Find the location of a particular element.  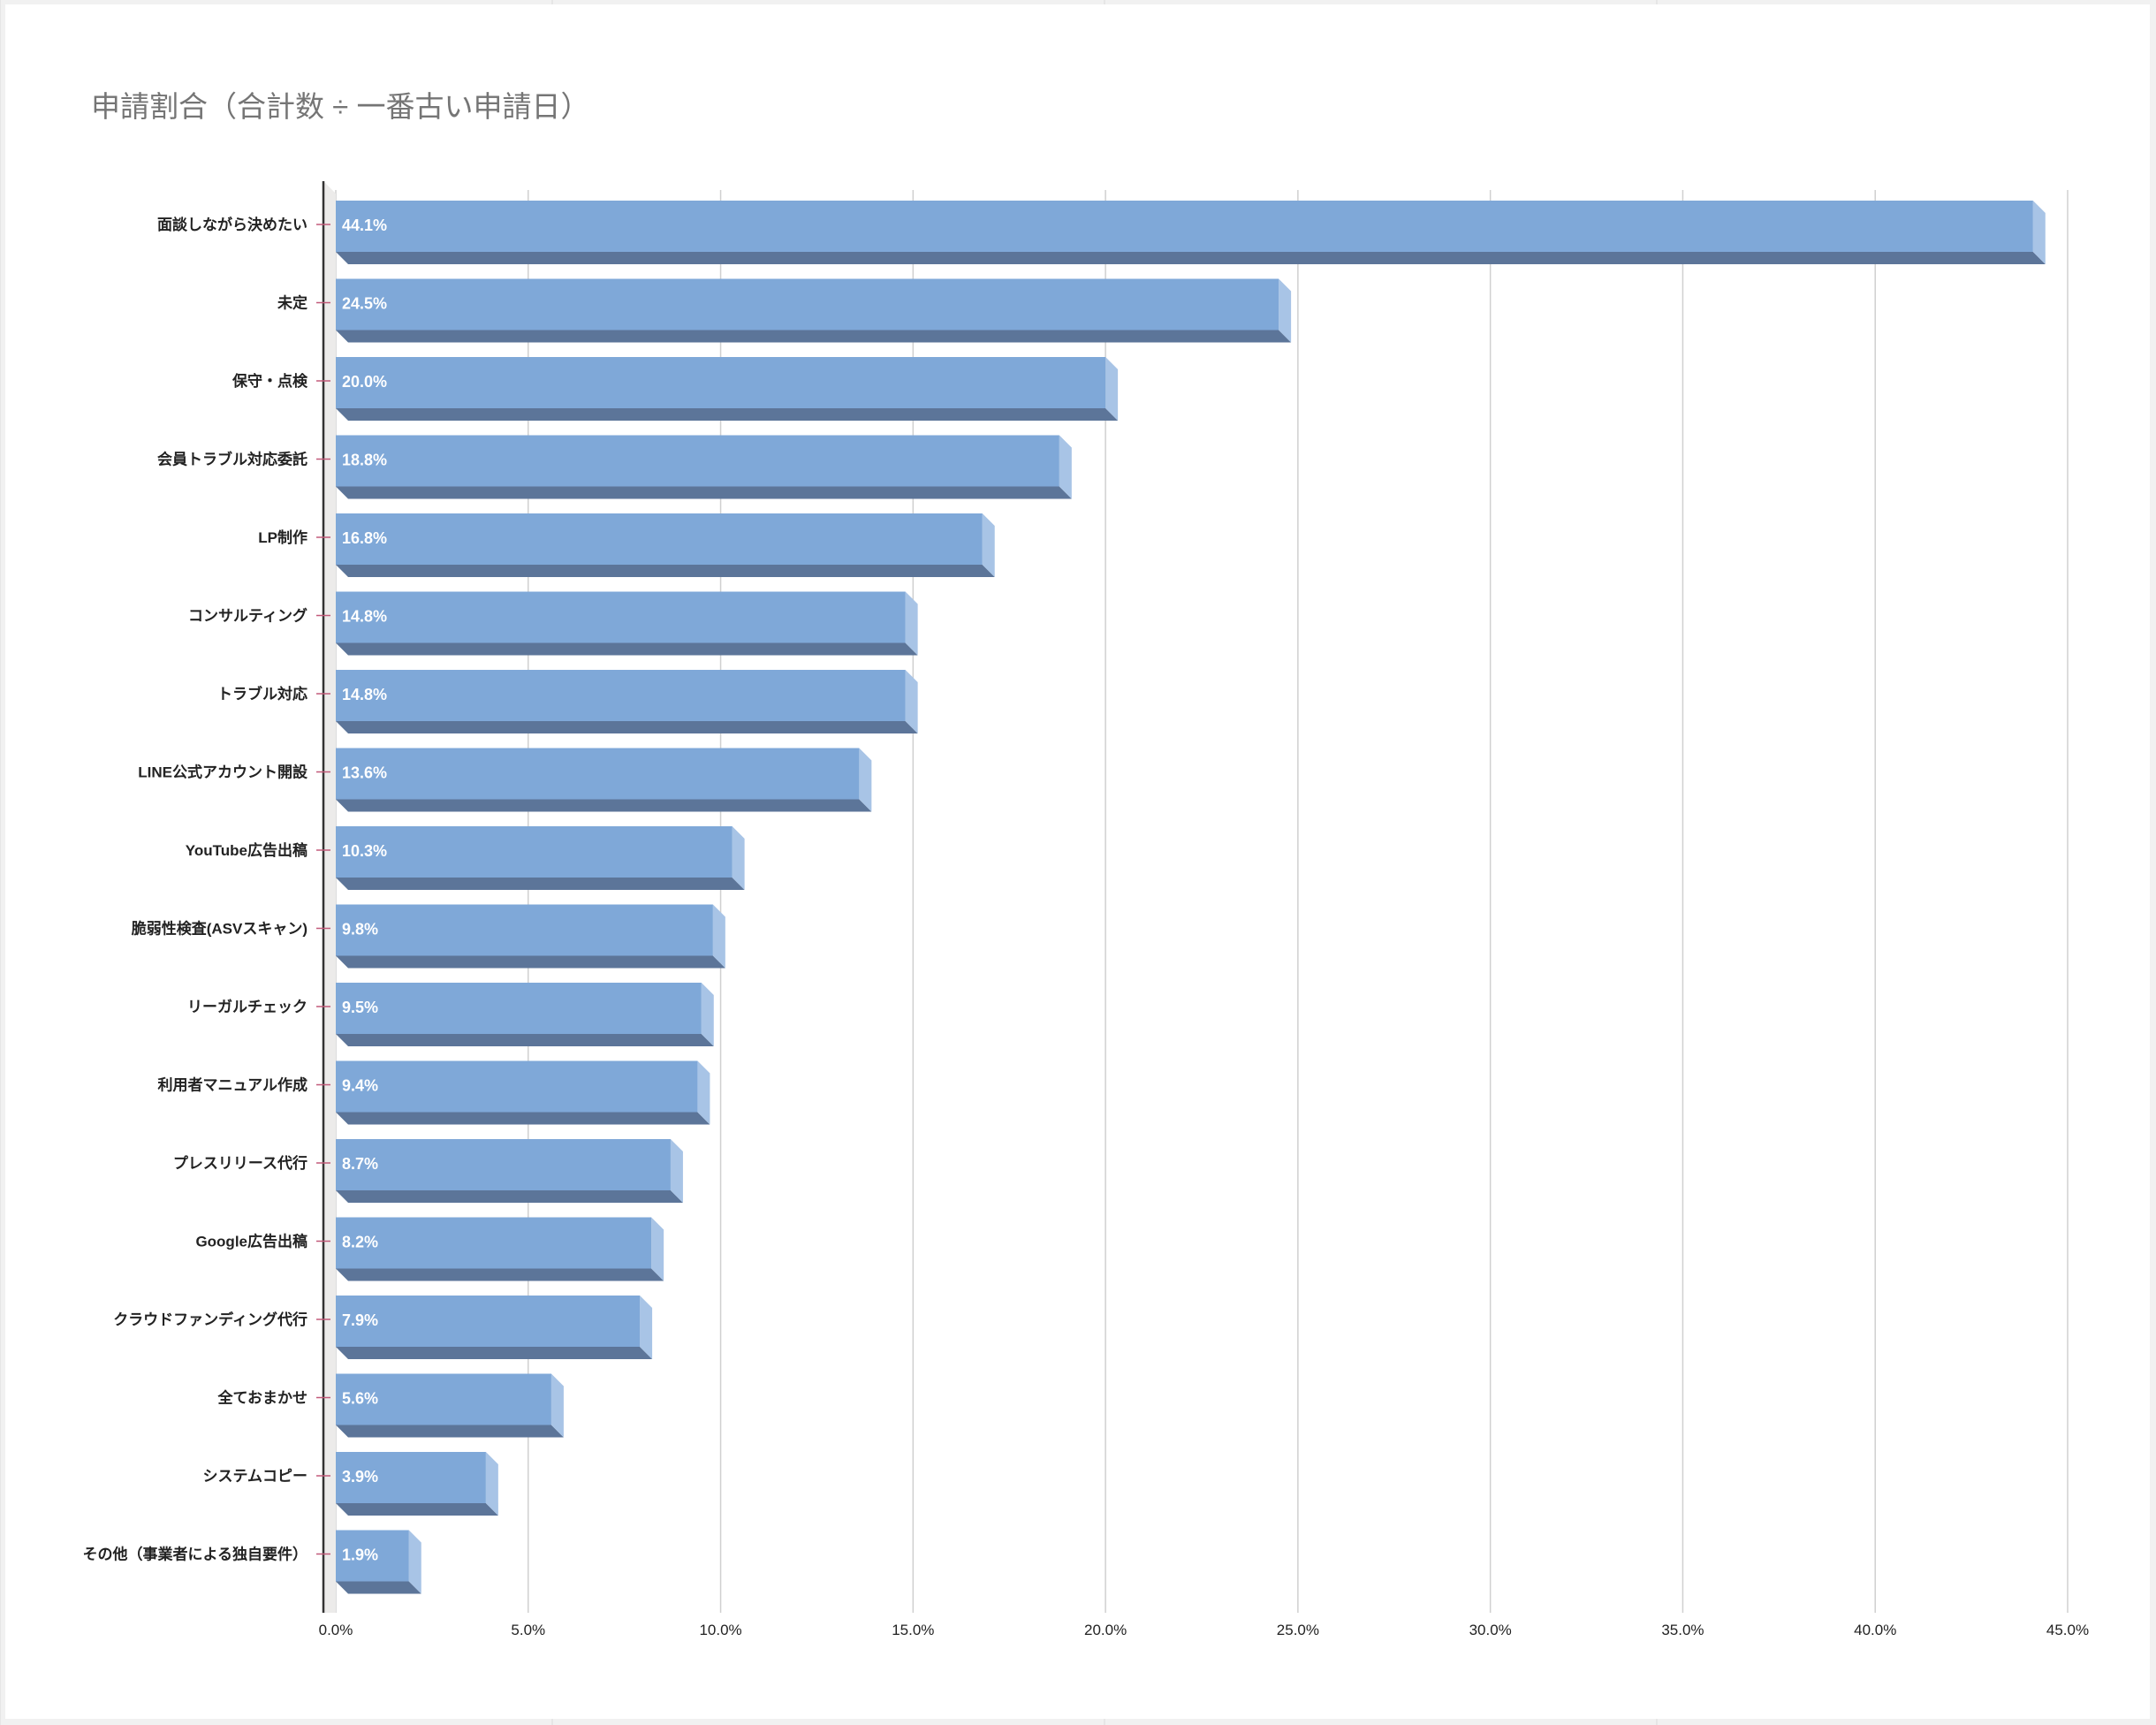

bar-data-label: 3.9% is located at coordinates (360, 1477).